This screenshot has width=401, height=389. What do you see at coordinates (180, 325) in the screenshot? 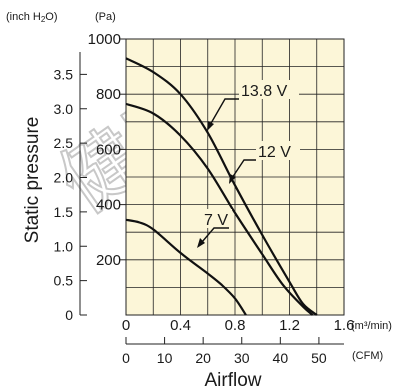
I see `x-tick-label: 0.4` at bounding box center [180, 325].